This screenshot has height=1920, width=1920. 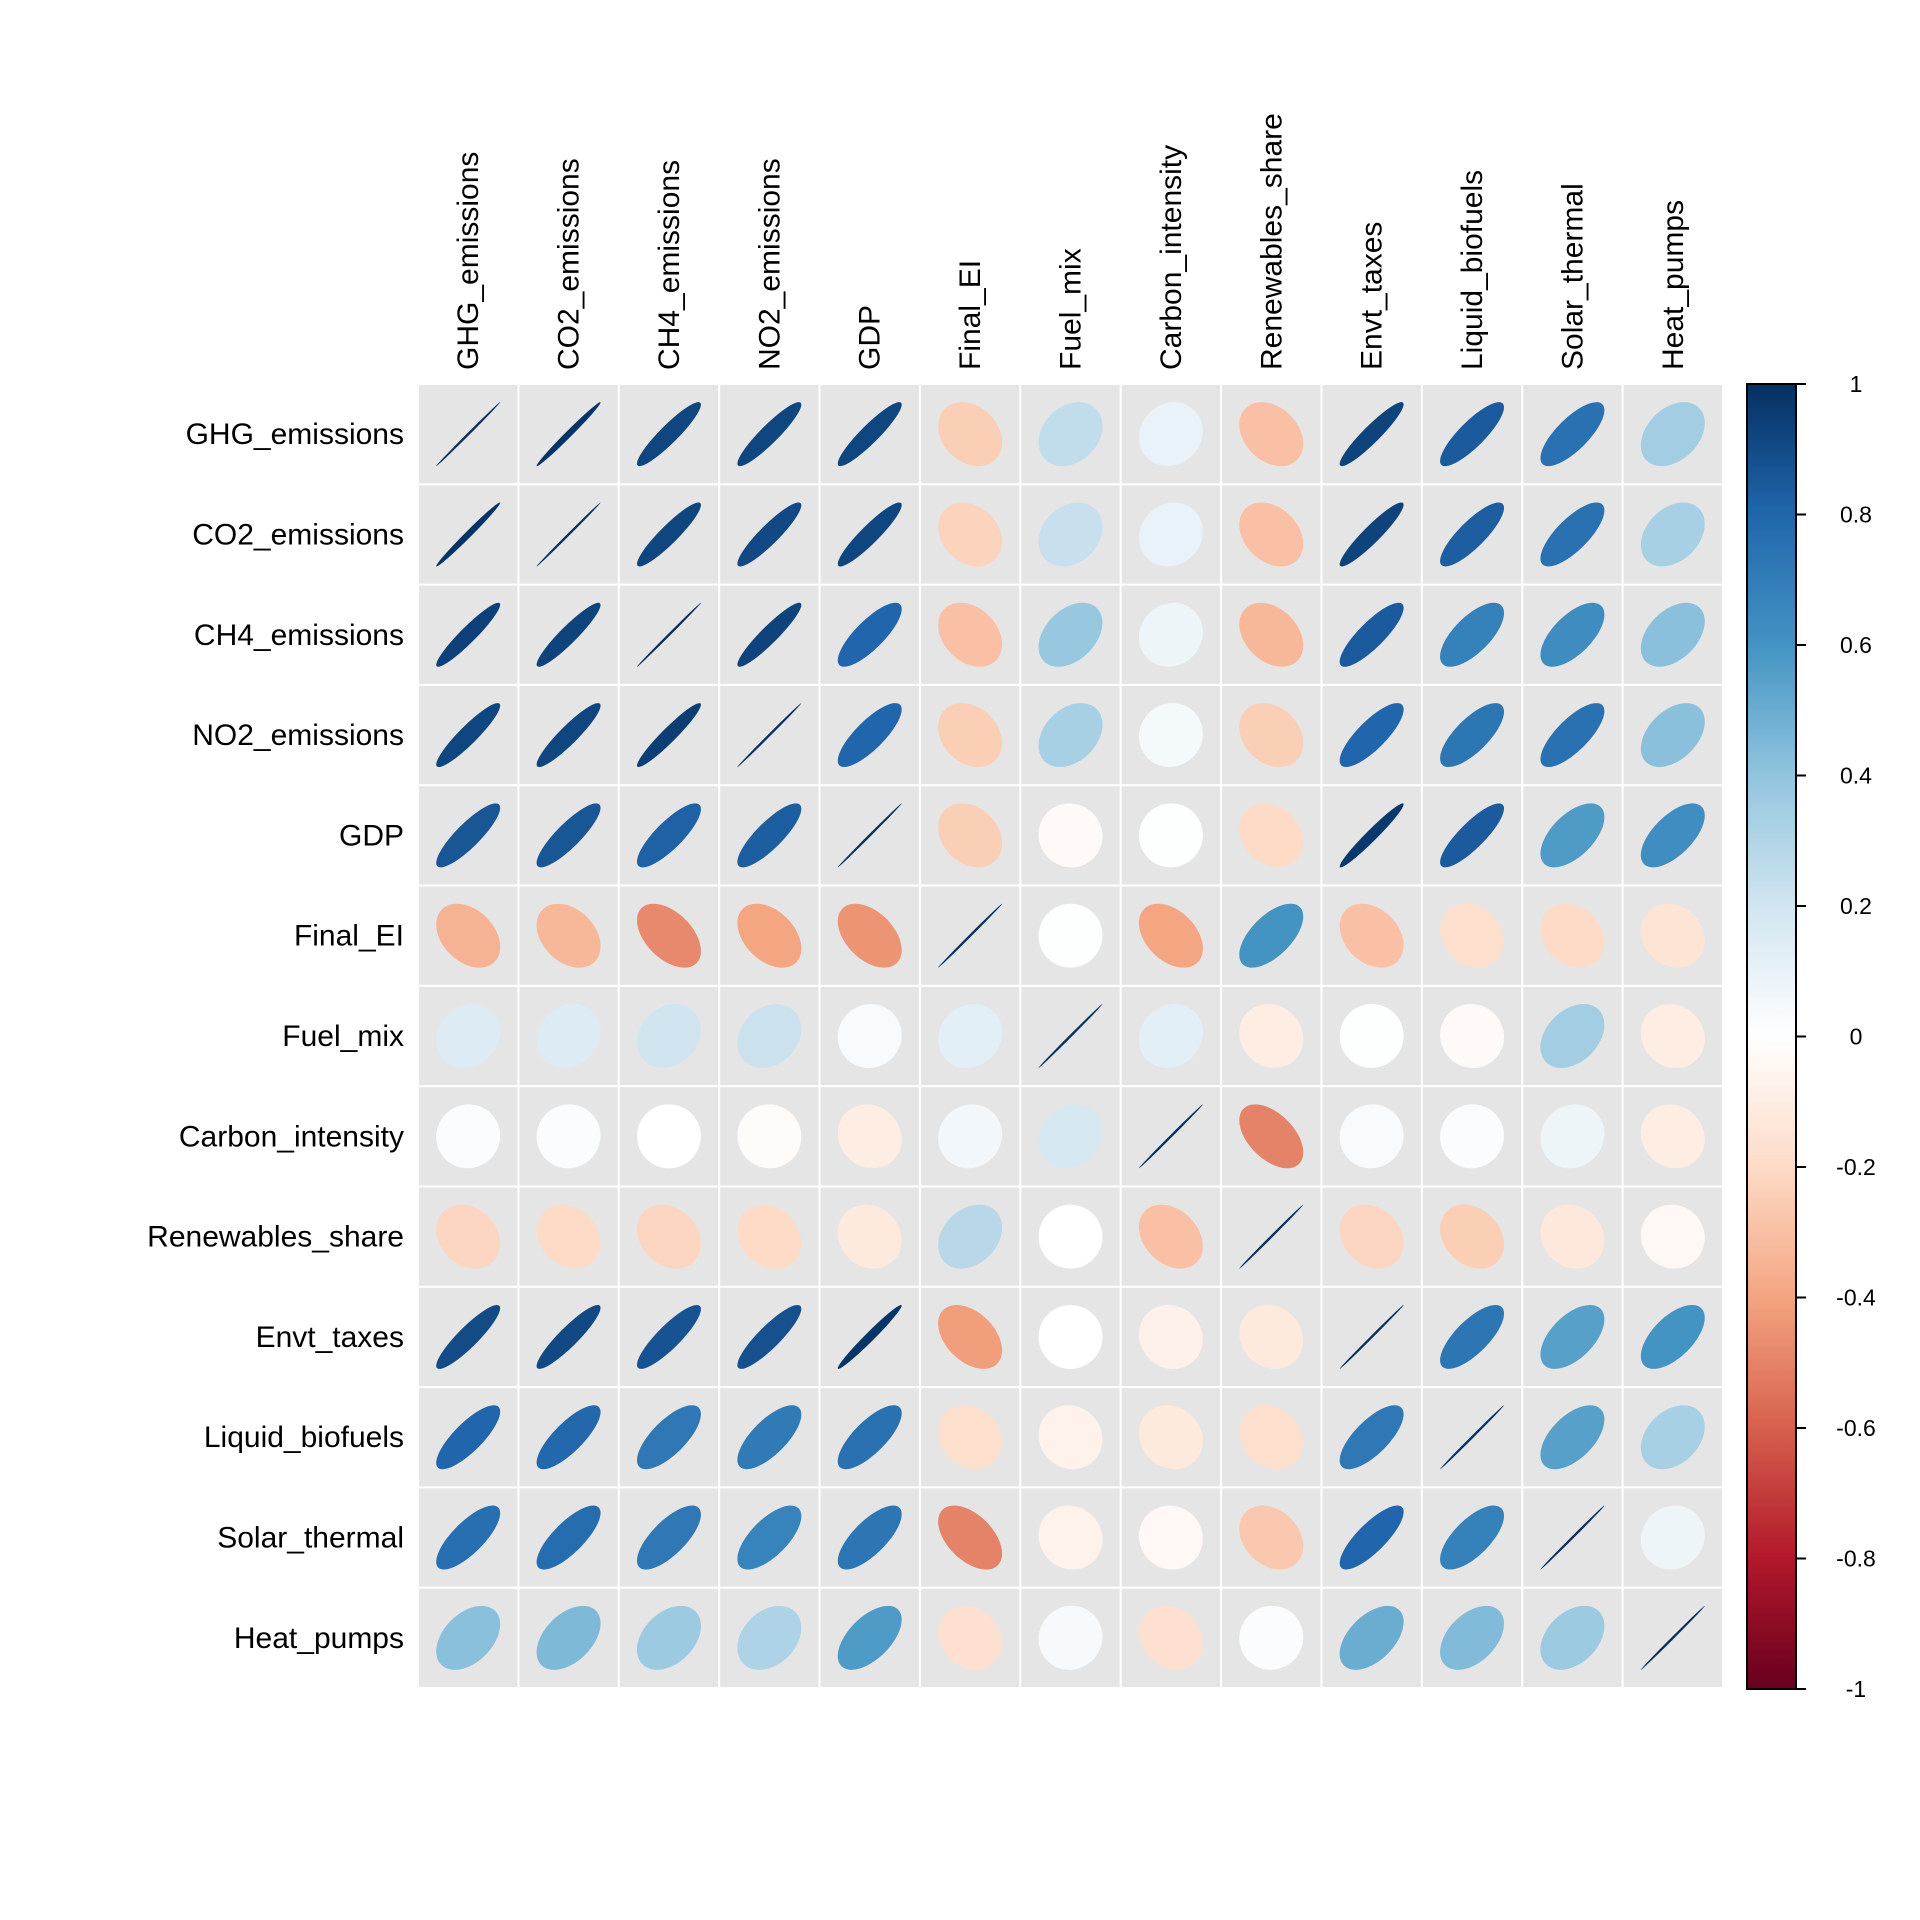 What do you see at coordinates (970, 1537) in the screenshot?
I see `cell-Solar_thermal-Final_EI` at bounding box center [970, 1537].